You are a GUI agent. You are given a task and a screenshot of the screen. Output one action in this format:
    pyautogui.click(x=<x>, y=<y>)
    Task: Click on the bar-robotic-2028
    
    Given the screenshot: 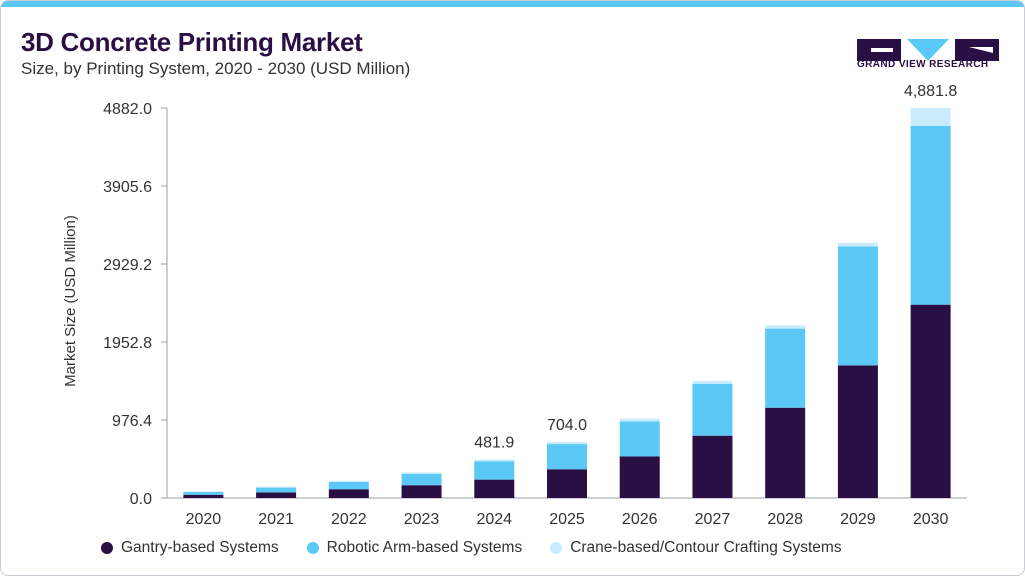 What is the action you would take?
    pyautogui.click(x=785, y=368)
    